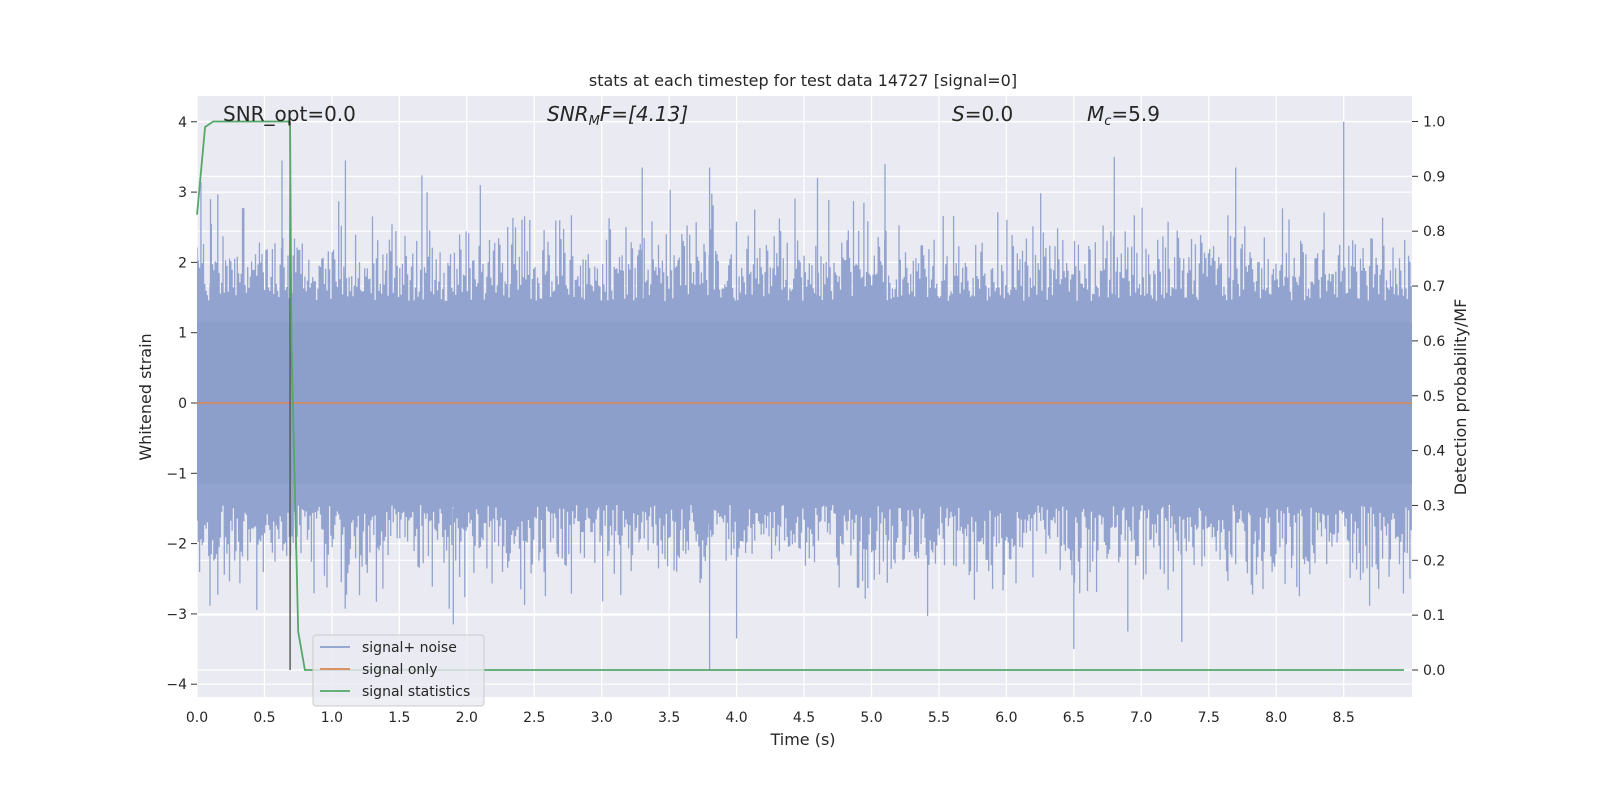 The image size is (1600, 800). I want to click on y-tick-label: 4, so click(182, 123).